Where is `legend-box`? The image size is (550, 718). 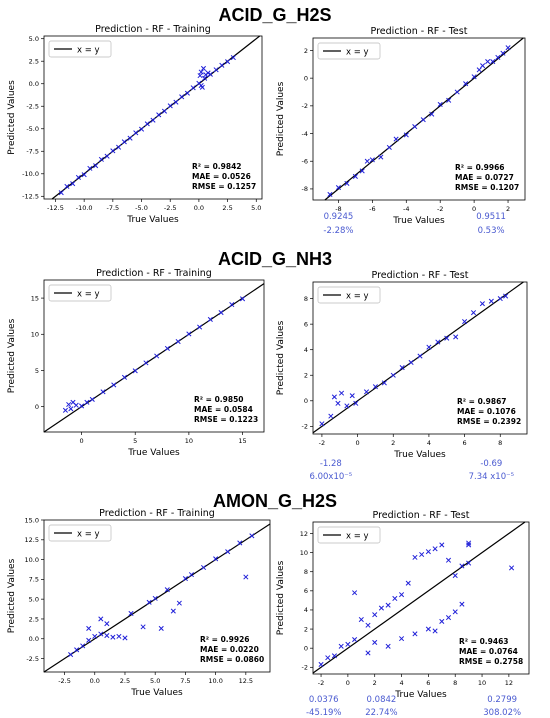 legend-box is located at coordinates (349, 535).